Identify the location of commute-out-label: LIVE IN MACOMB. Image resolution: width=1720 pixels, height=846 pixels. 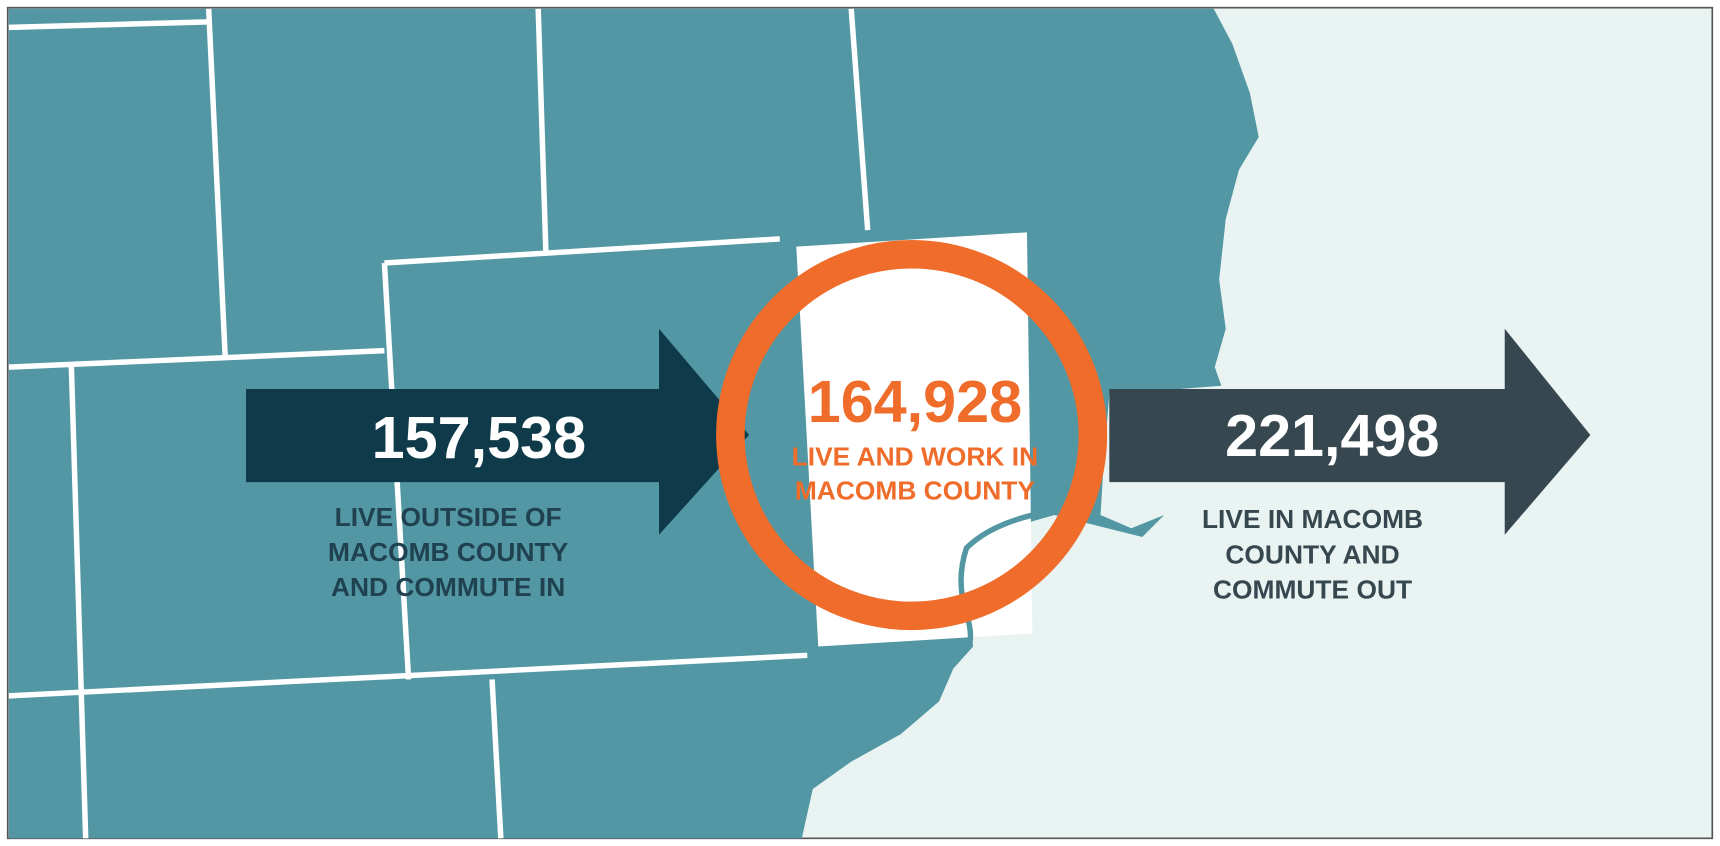
(1312, 519).